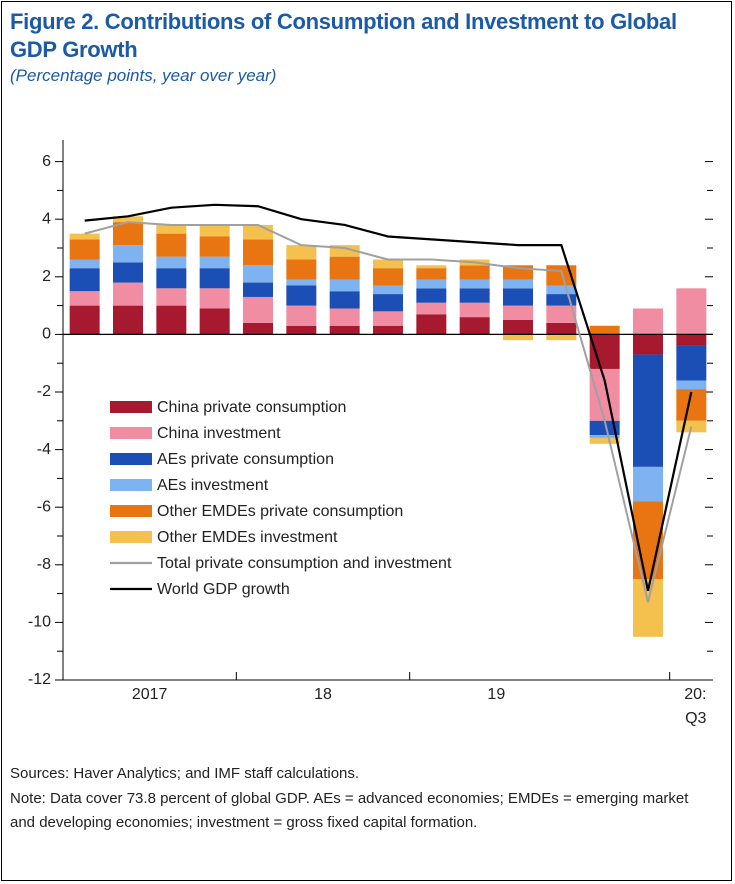  I want to click on x-tick-label: 18, so click(323, 694).